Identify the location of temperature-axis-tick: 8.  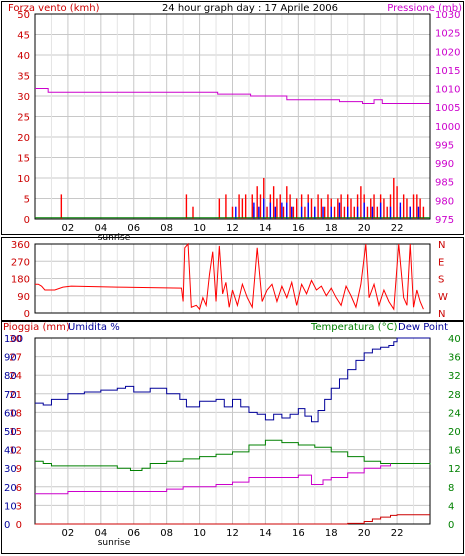
(451, 488).